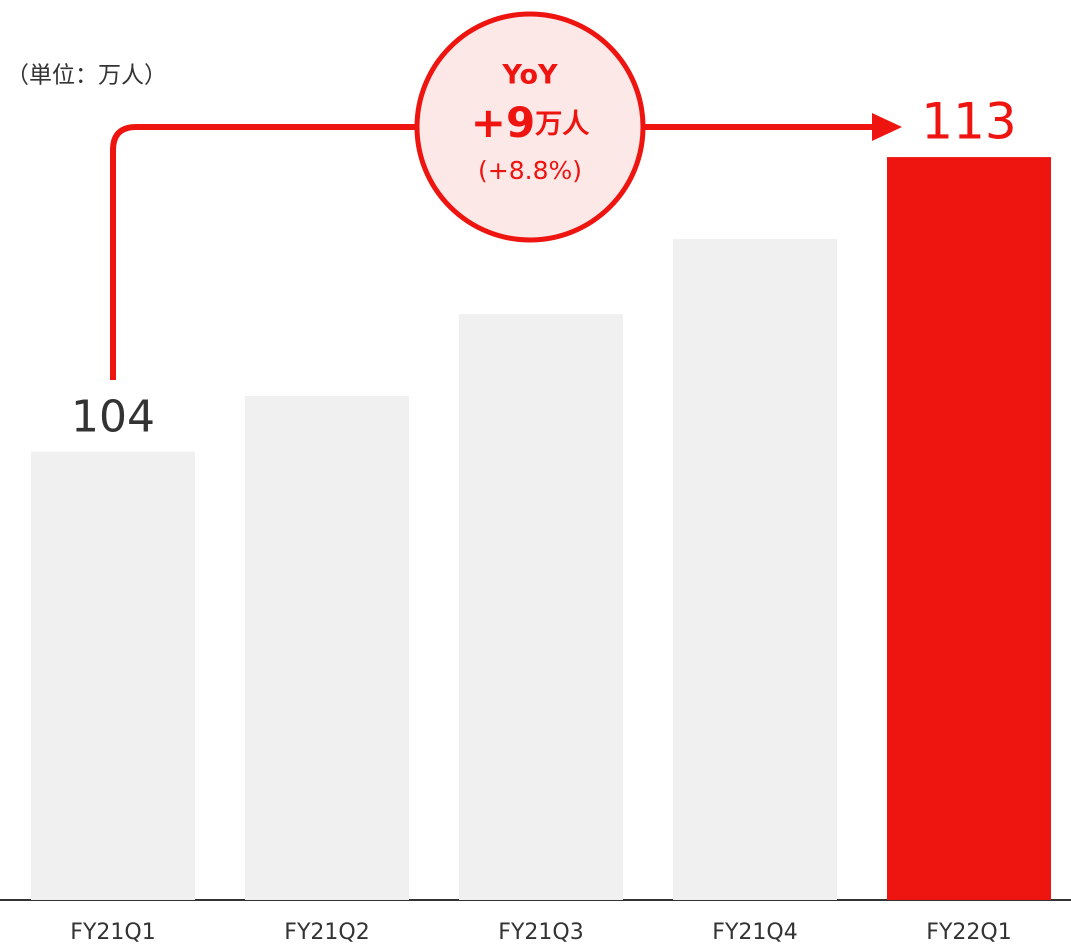 This screenshot has width=1071, height=948. I want to click on value-label: 104, so click(113, 417).